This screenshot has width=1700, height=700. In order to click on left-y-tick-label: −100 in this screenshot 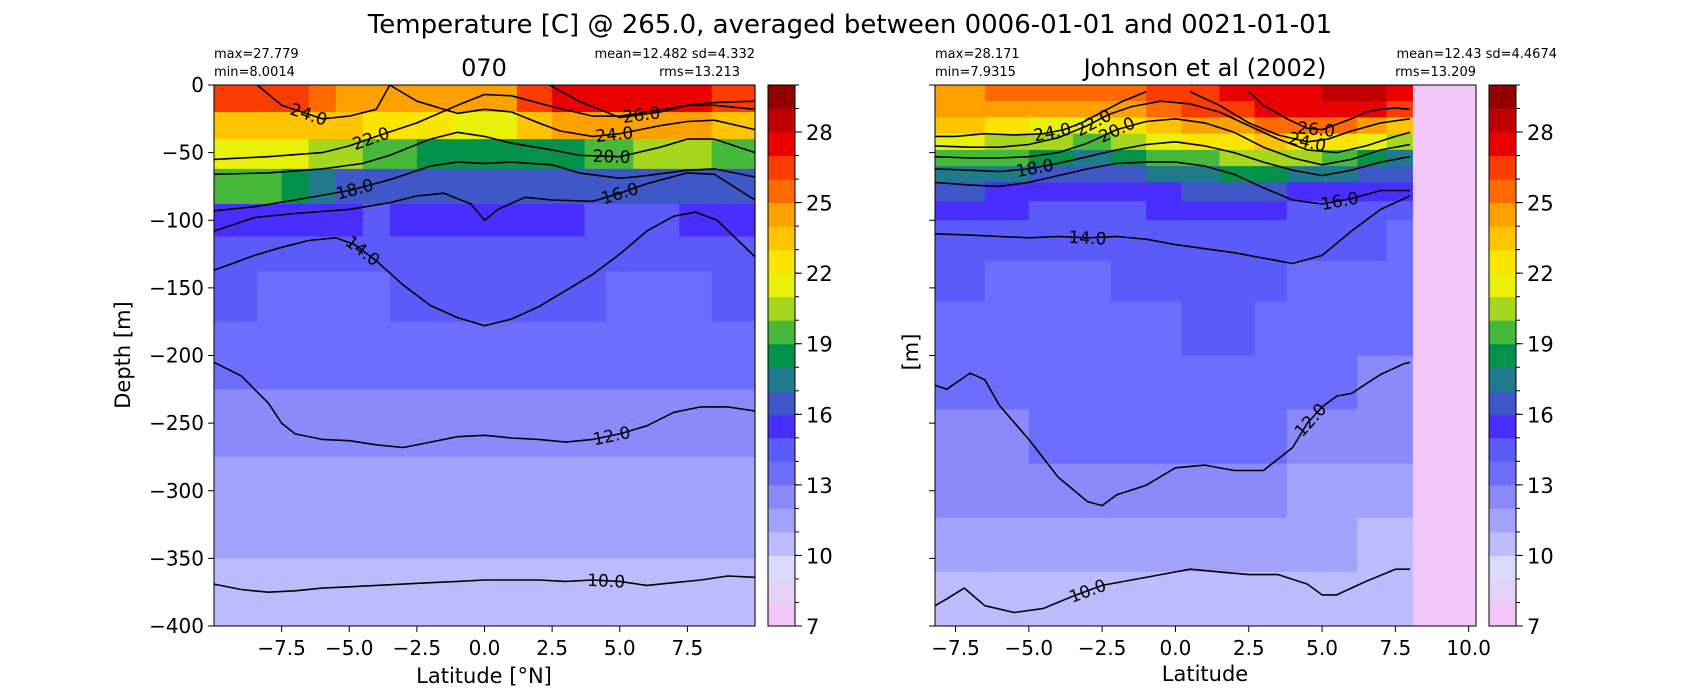, I will do `click(176, 220)`.